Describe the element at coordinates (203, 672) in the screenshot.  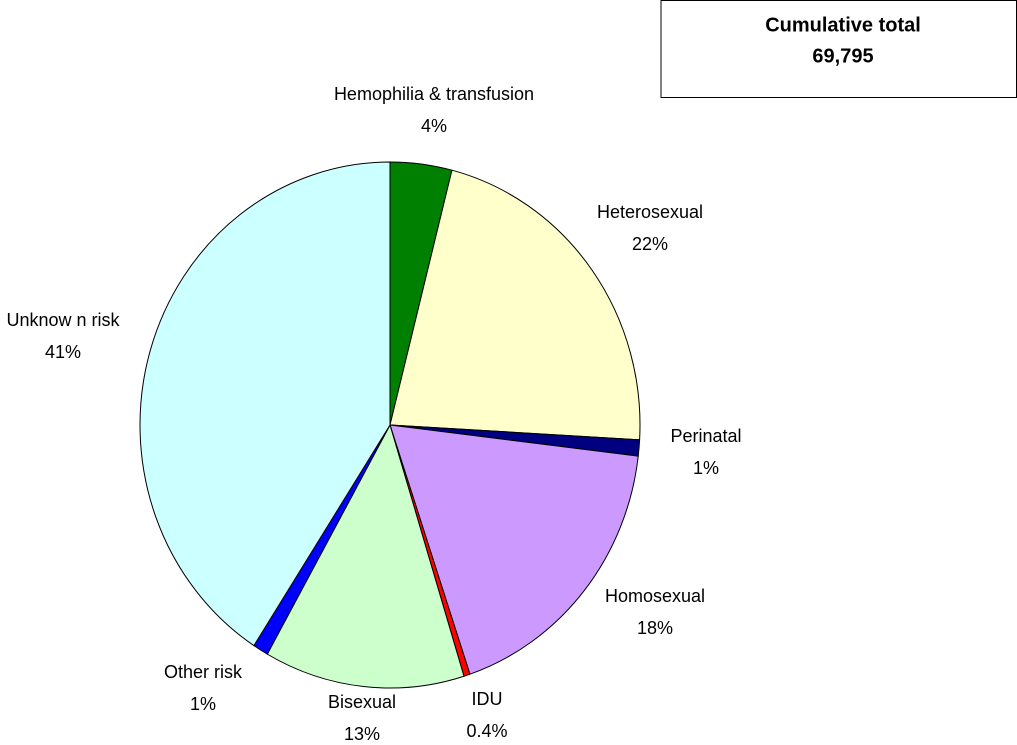
I see `slice-label: Other risk` at that location.